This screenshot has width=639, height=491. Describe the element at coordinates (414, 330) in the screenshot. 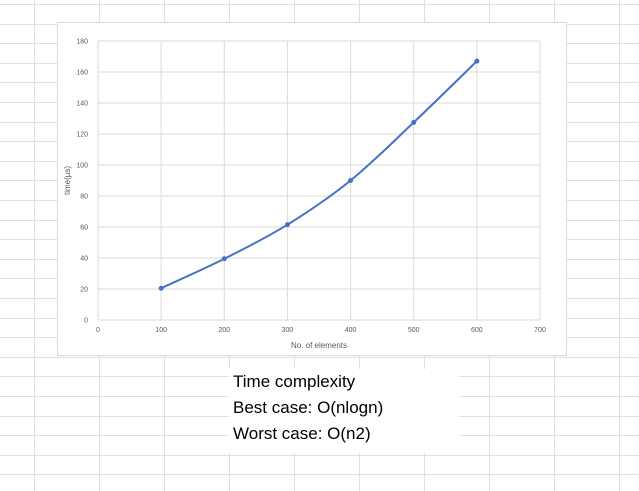

I see `x-tick-label-5: 500` at that location.